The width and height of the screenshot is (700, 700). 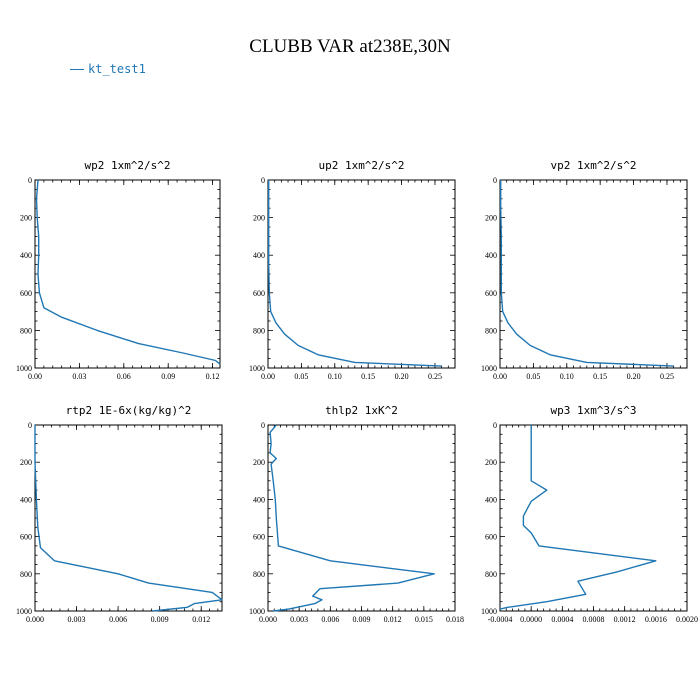 I want to click on panel-title: wp3 1xm^3/s^3, so click(x=593, y=410).